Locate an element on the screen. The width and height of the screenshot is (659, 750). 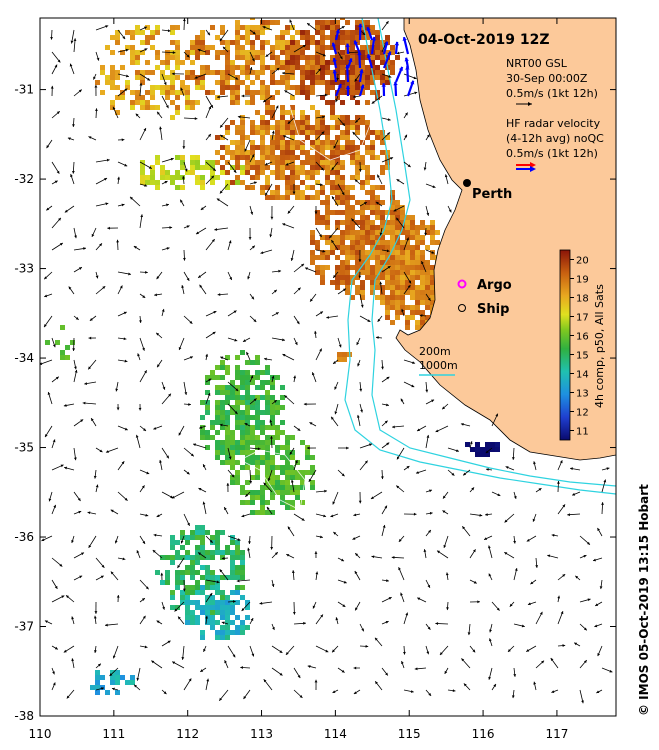
perth-marker is located at coordinates (467, 183).